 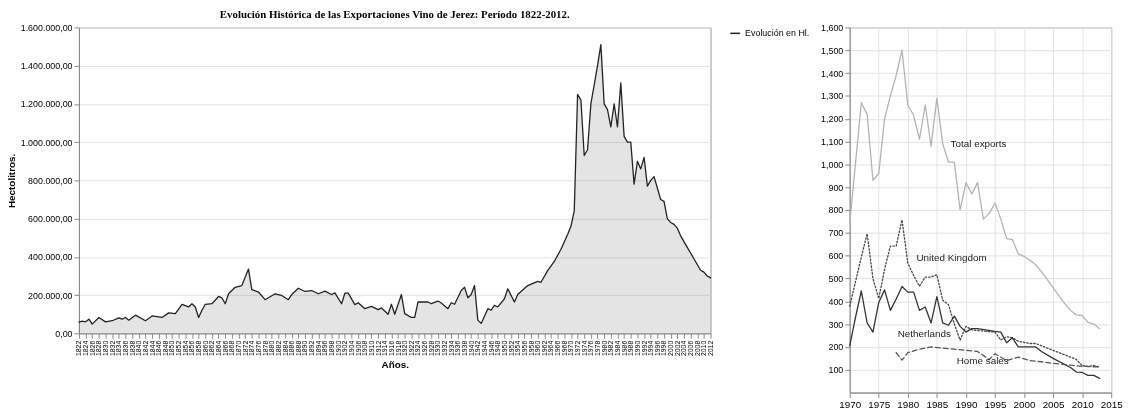 What do you see at coordinates (1112, 404) in the screenshot?
I see `x-tick-label: 2015` at bounding box center [1112, 404].